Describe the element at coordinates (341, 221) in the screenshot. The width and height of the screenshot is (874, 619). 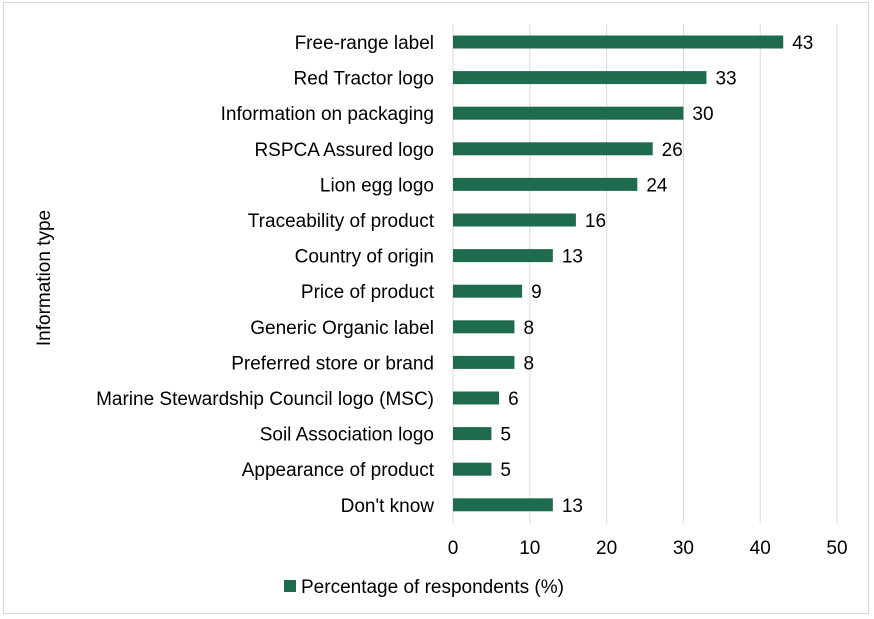
I see `category-label: Traceability of product` at that location.